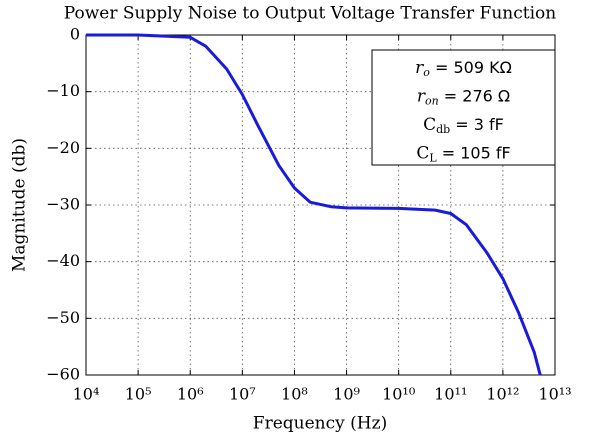  I want to click on y-tick-label: −40, so click(63, 260).